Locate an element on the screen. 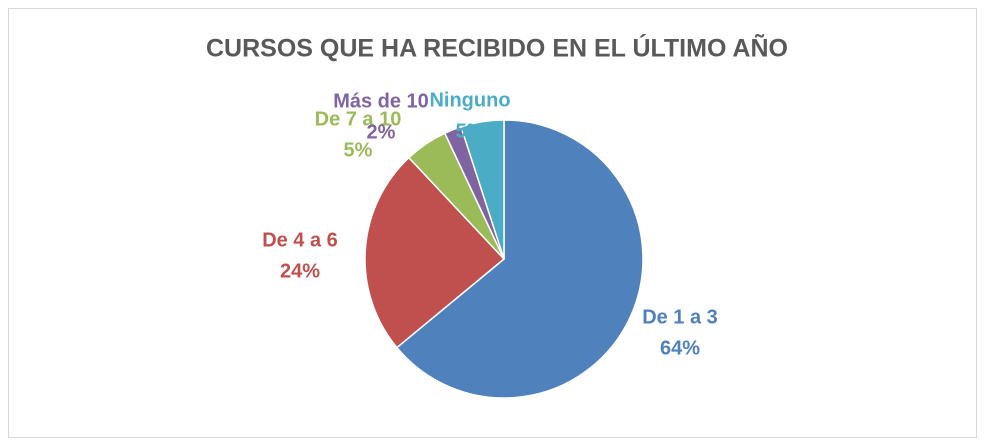 This screenshot has height=447, width=987. slice-label: Más de 10 is located at coordinates (381, 101).